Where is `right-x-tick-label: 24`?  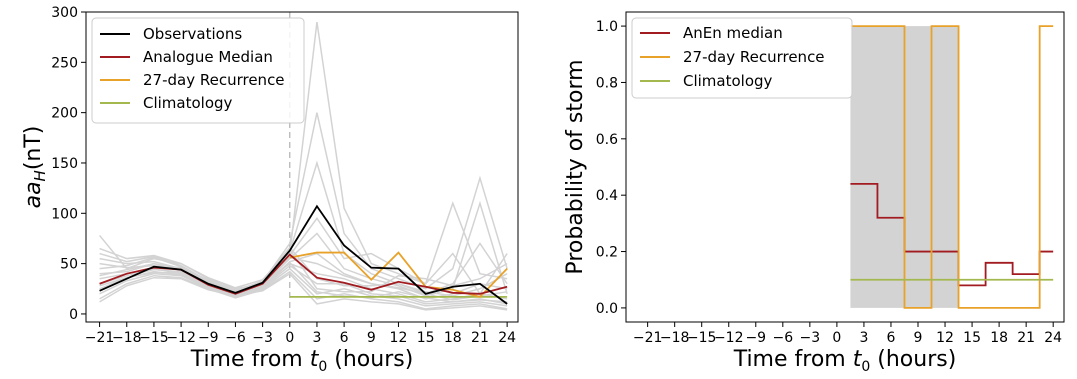
right-x-tick-label: 24 is located at coordinates (1053, 338).